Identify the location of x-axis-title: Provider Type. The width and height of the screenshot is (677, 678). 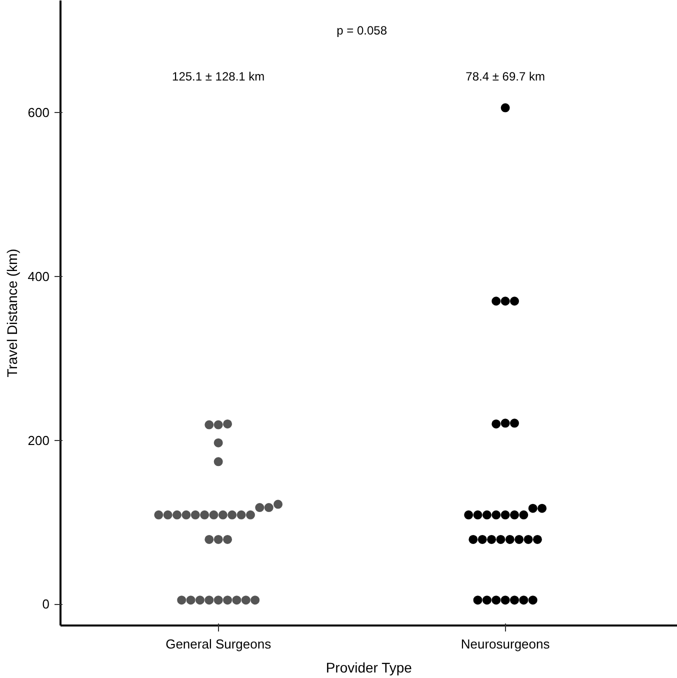
(369, 668).